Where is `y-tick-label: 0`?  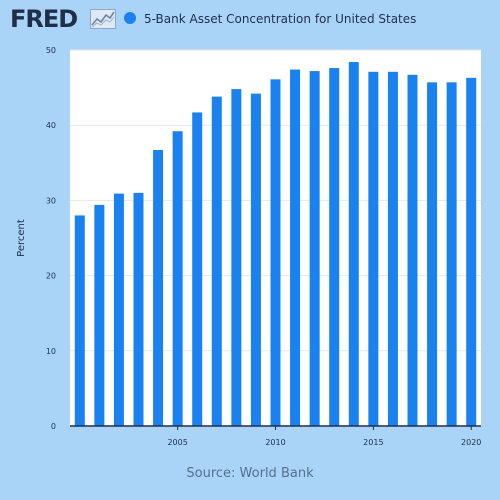 y-tick-label: 0 is located at coordinates (53, 426).